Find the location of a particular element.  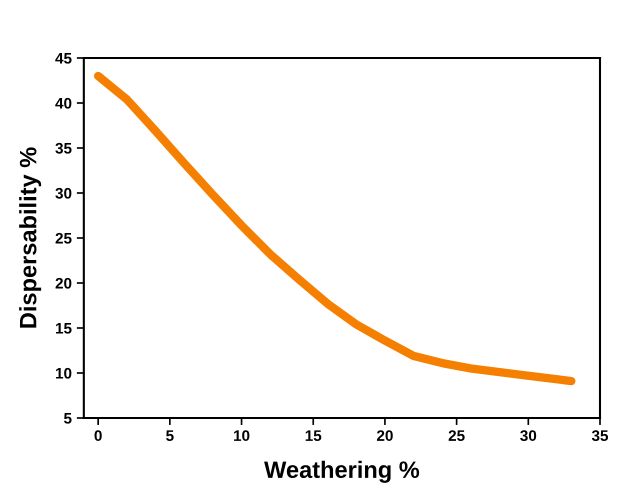

y-axis-title: Dispersability % is located at coordinates (30, 237).